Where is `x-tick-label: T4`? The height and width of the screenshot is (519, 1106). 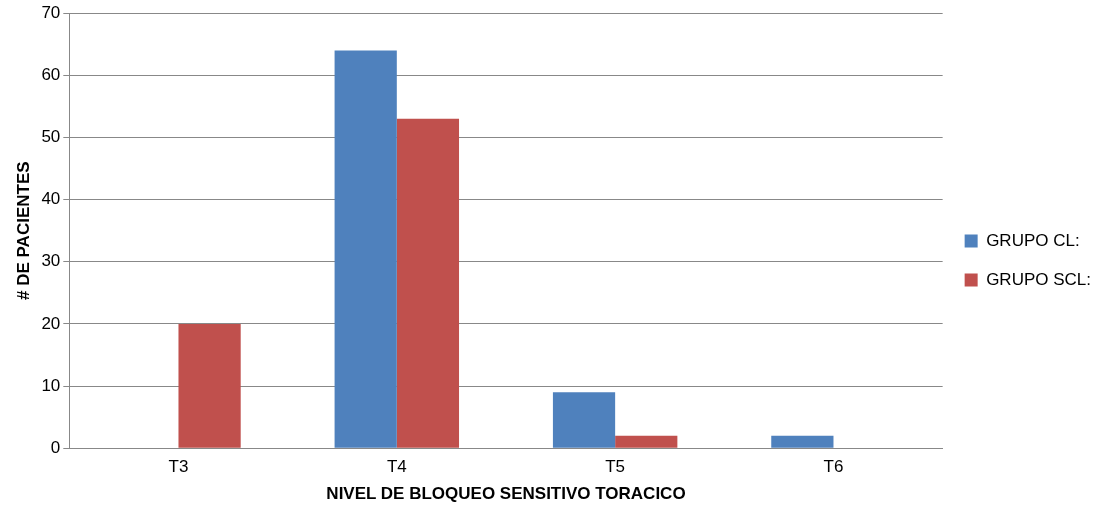 x-tick-label: T4 is located at coordinates (396, 467).